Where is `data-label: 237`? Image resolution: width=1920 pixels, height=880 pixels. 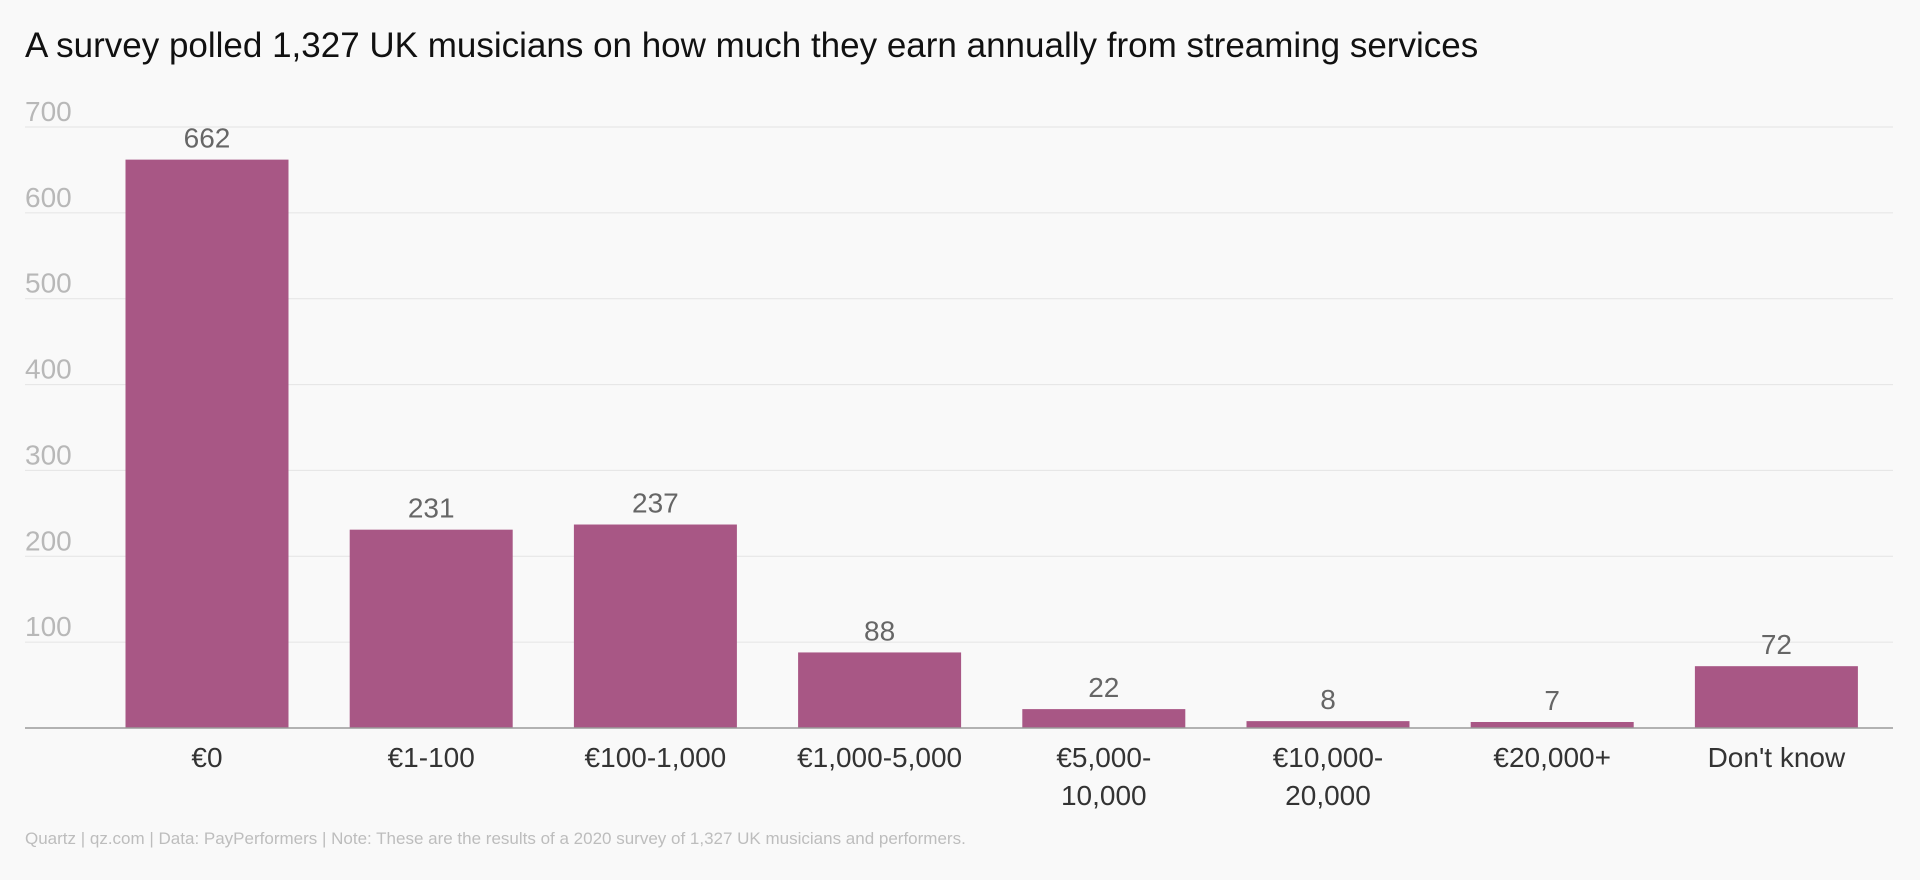 data-label: 237 is located at coordinates (655, 503).